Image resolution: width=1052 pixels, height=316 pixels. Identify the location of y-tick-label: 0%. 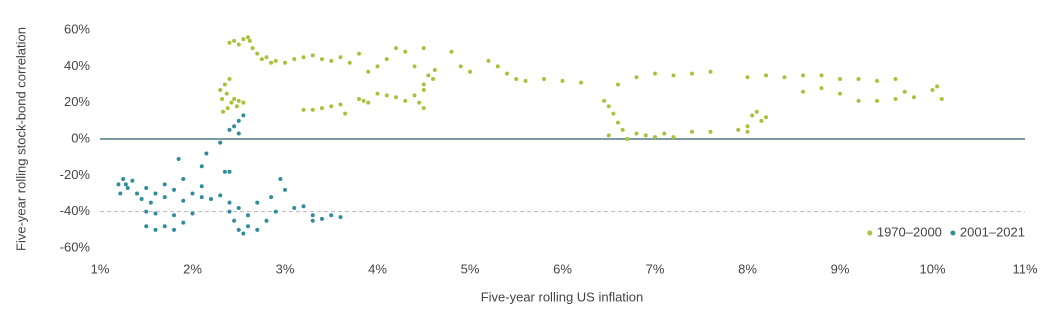
(80, 137).